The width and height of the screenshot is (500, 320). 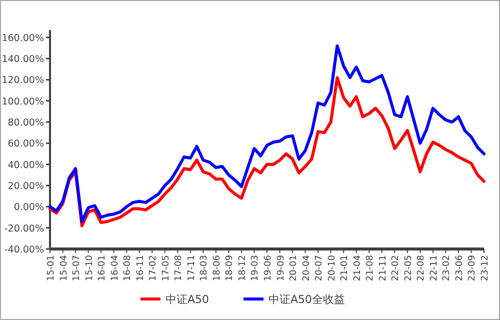 What do you see at coordinates (345, 268) in the screenshot?
I see `x-tick-label: 21-01` at bounding box center [345, 268].